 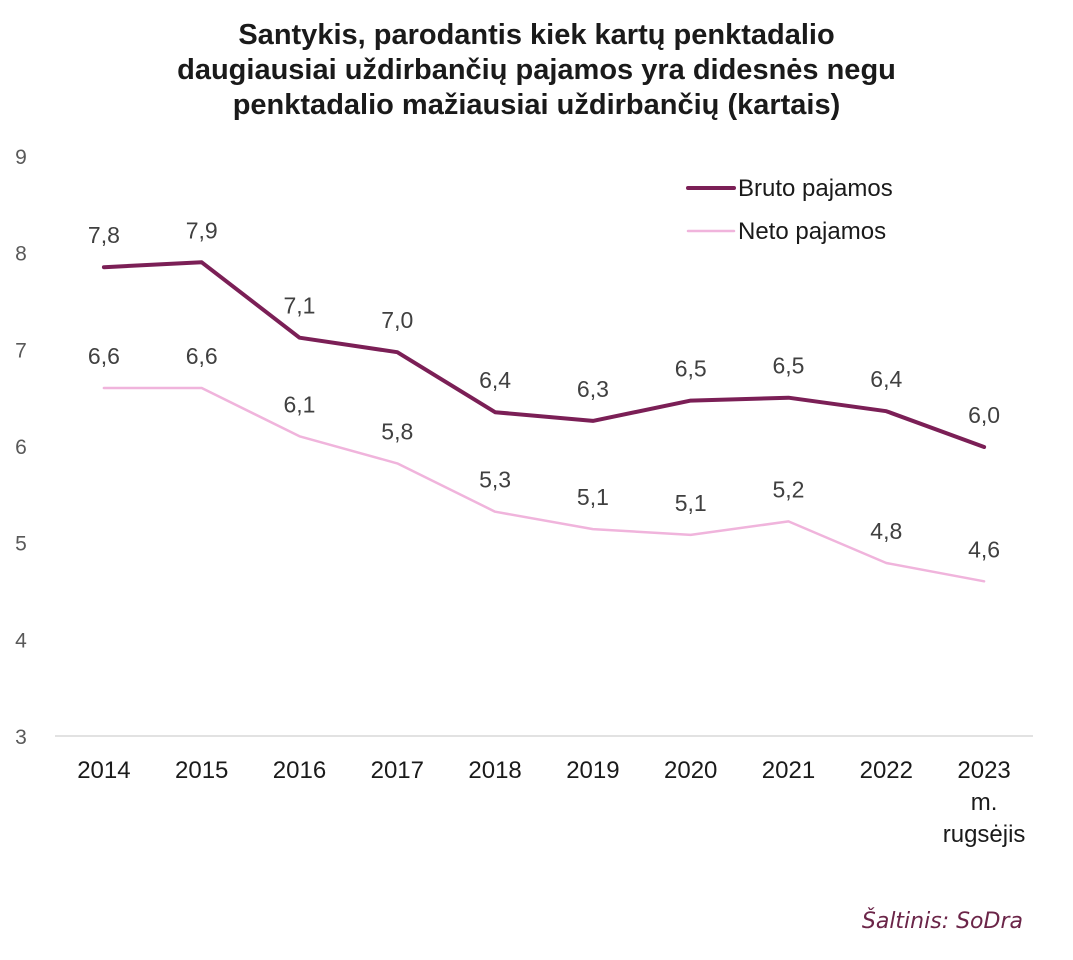 I want to click on data-label: 6,3, so click(x=593, y=389).